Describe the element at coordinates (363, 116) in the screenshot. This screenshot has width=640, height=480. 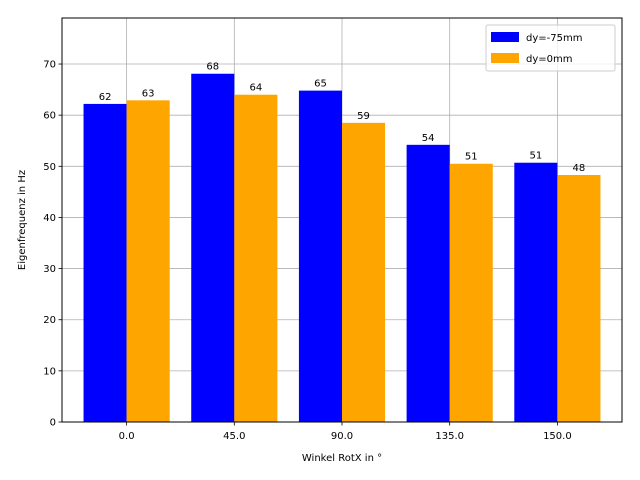
I see `data-label-dy-0mm: 59` at that location.